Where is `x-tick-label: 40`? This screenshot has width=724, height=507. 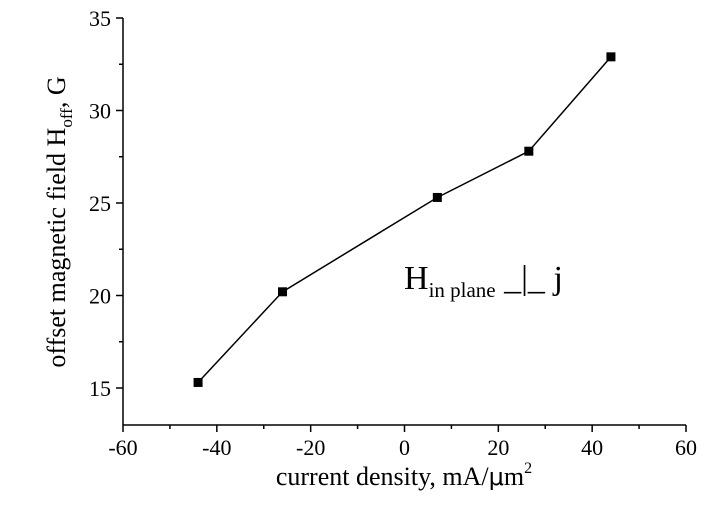
x-tick-label: 40 is located at coordinates (592, 447).